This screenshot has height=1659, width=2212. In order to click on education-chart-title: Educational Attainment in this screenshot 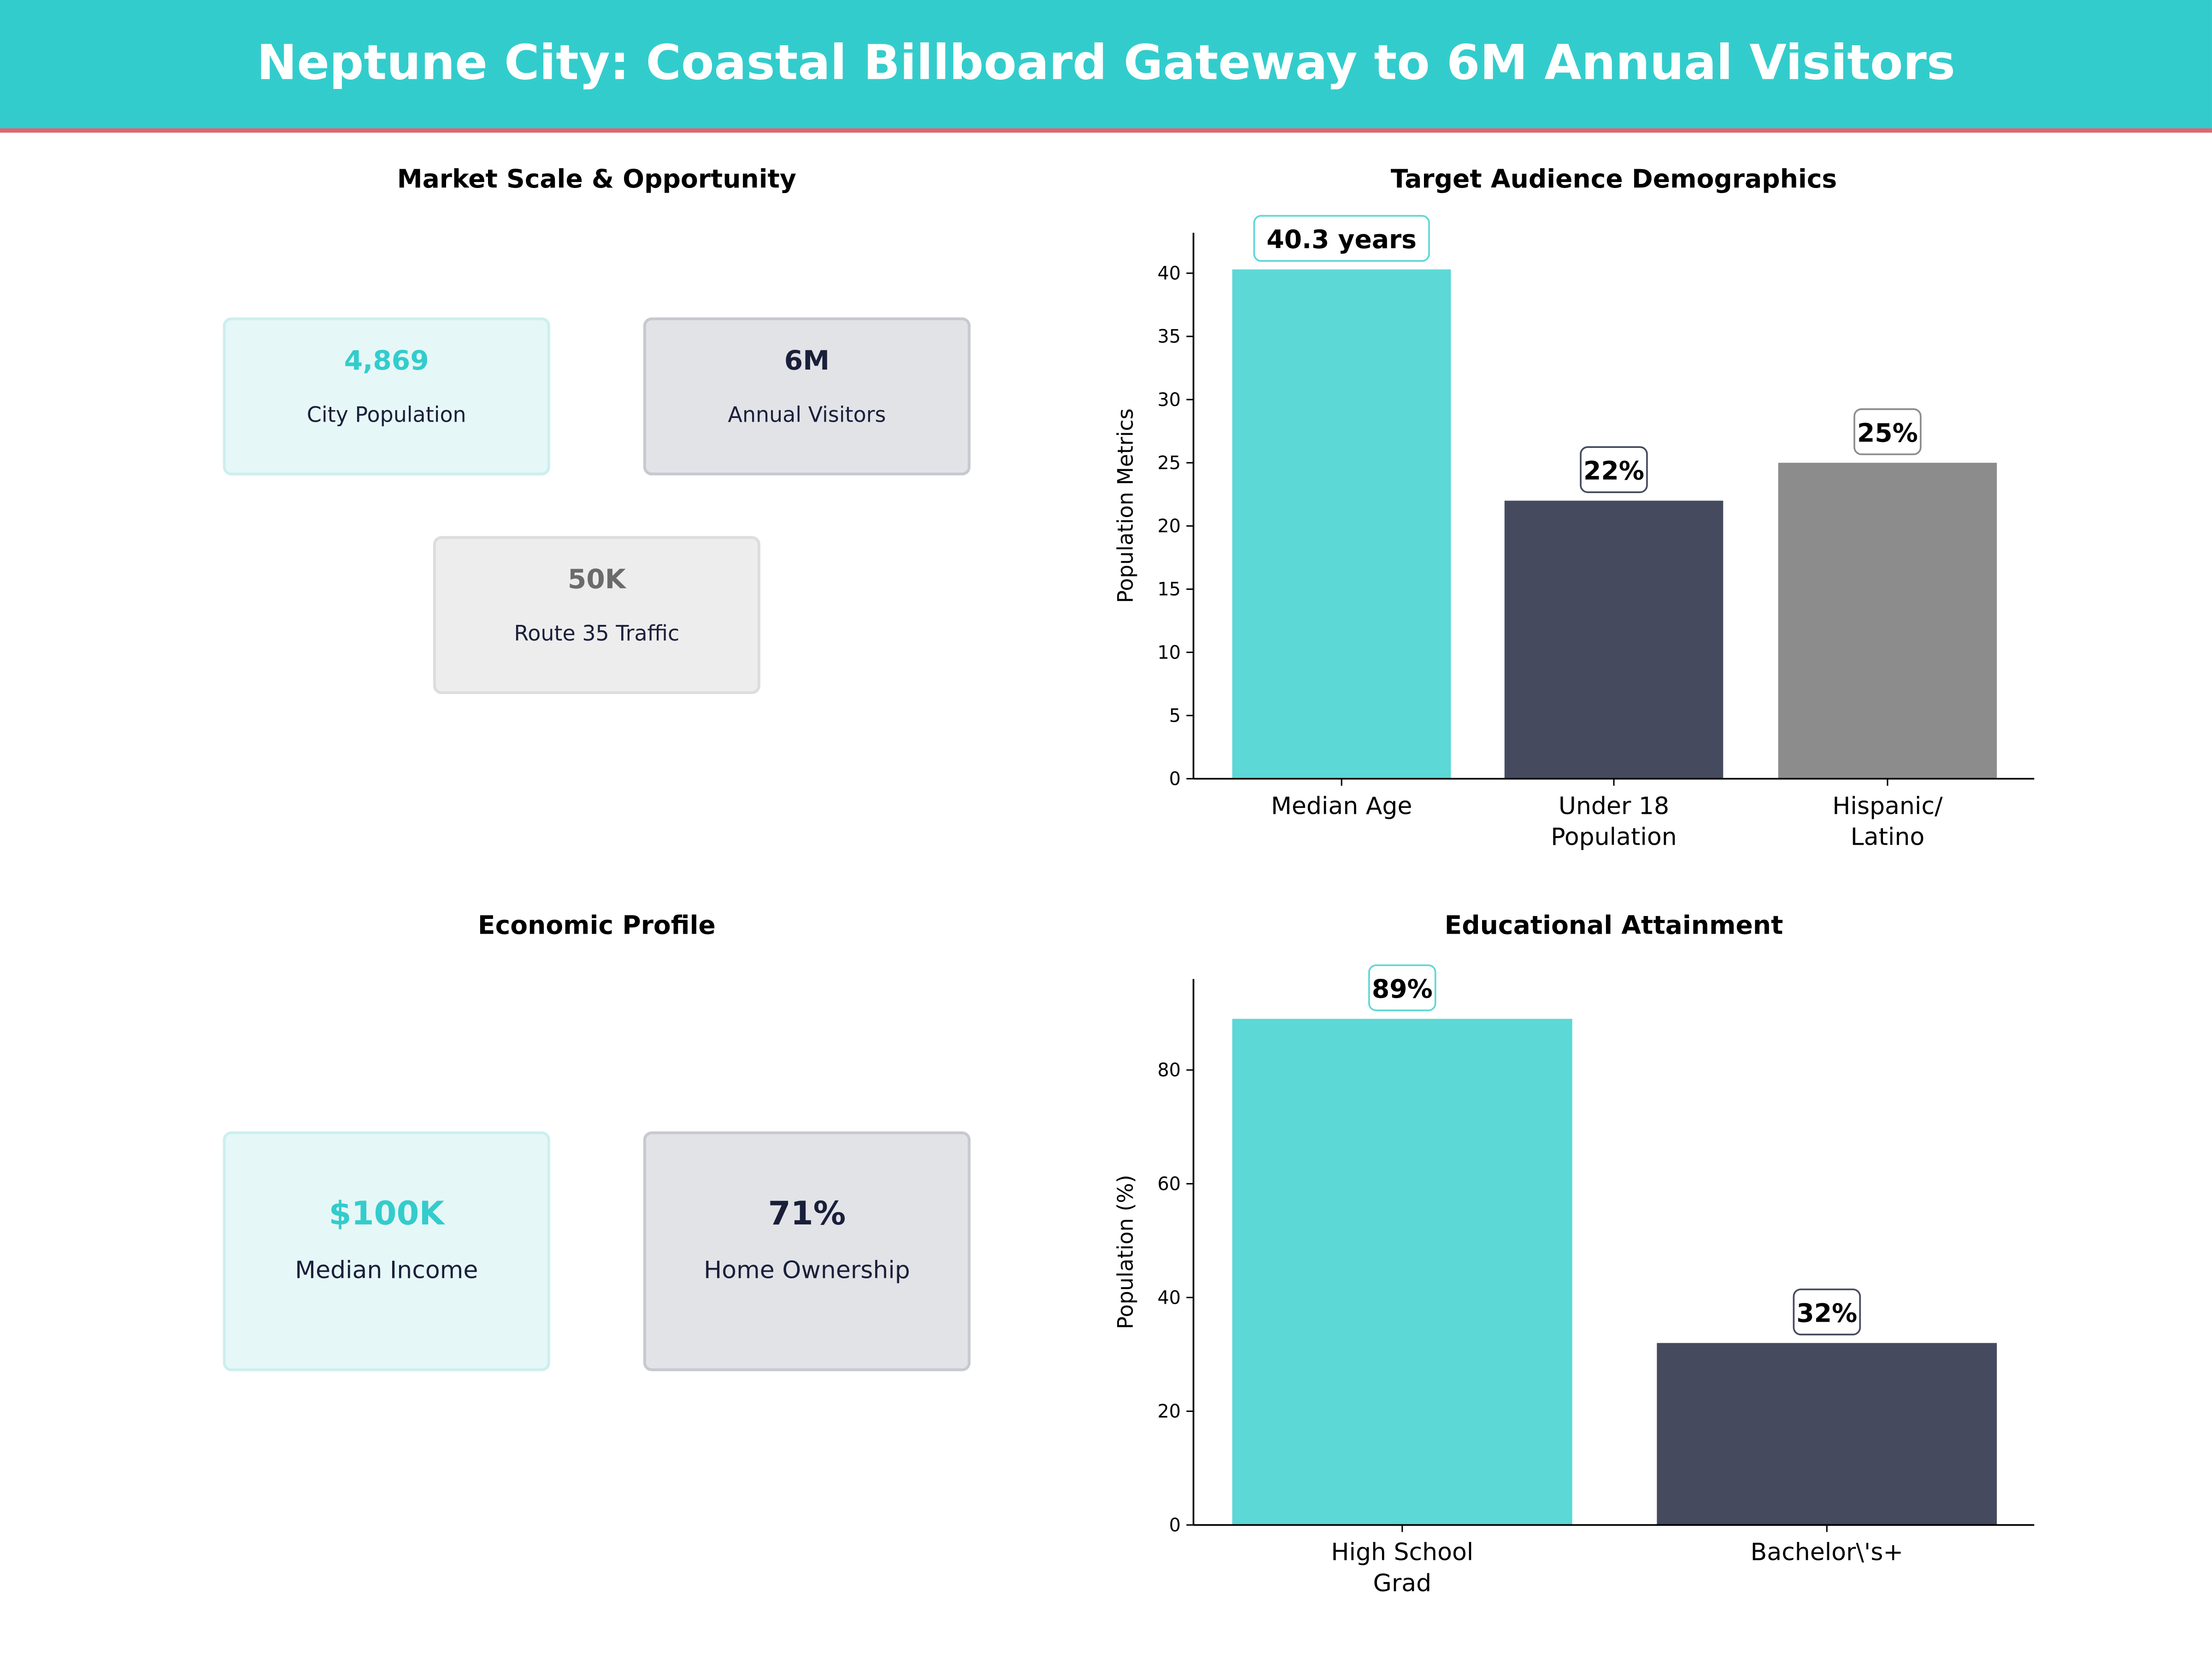, I will do `click(1613, 926)`.